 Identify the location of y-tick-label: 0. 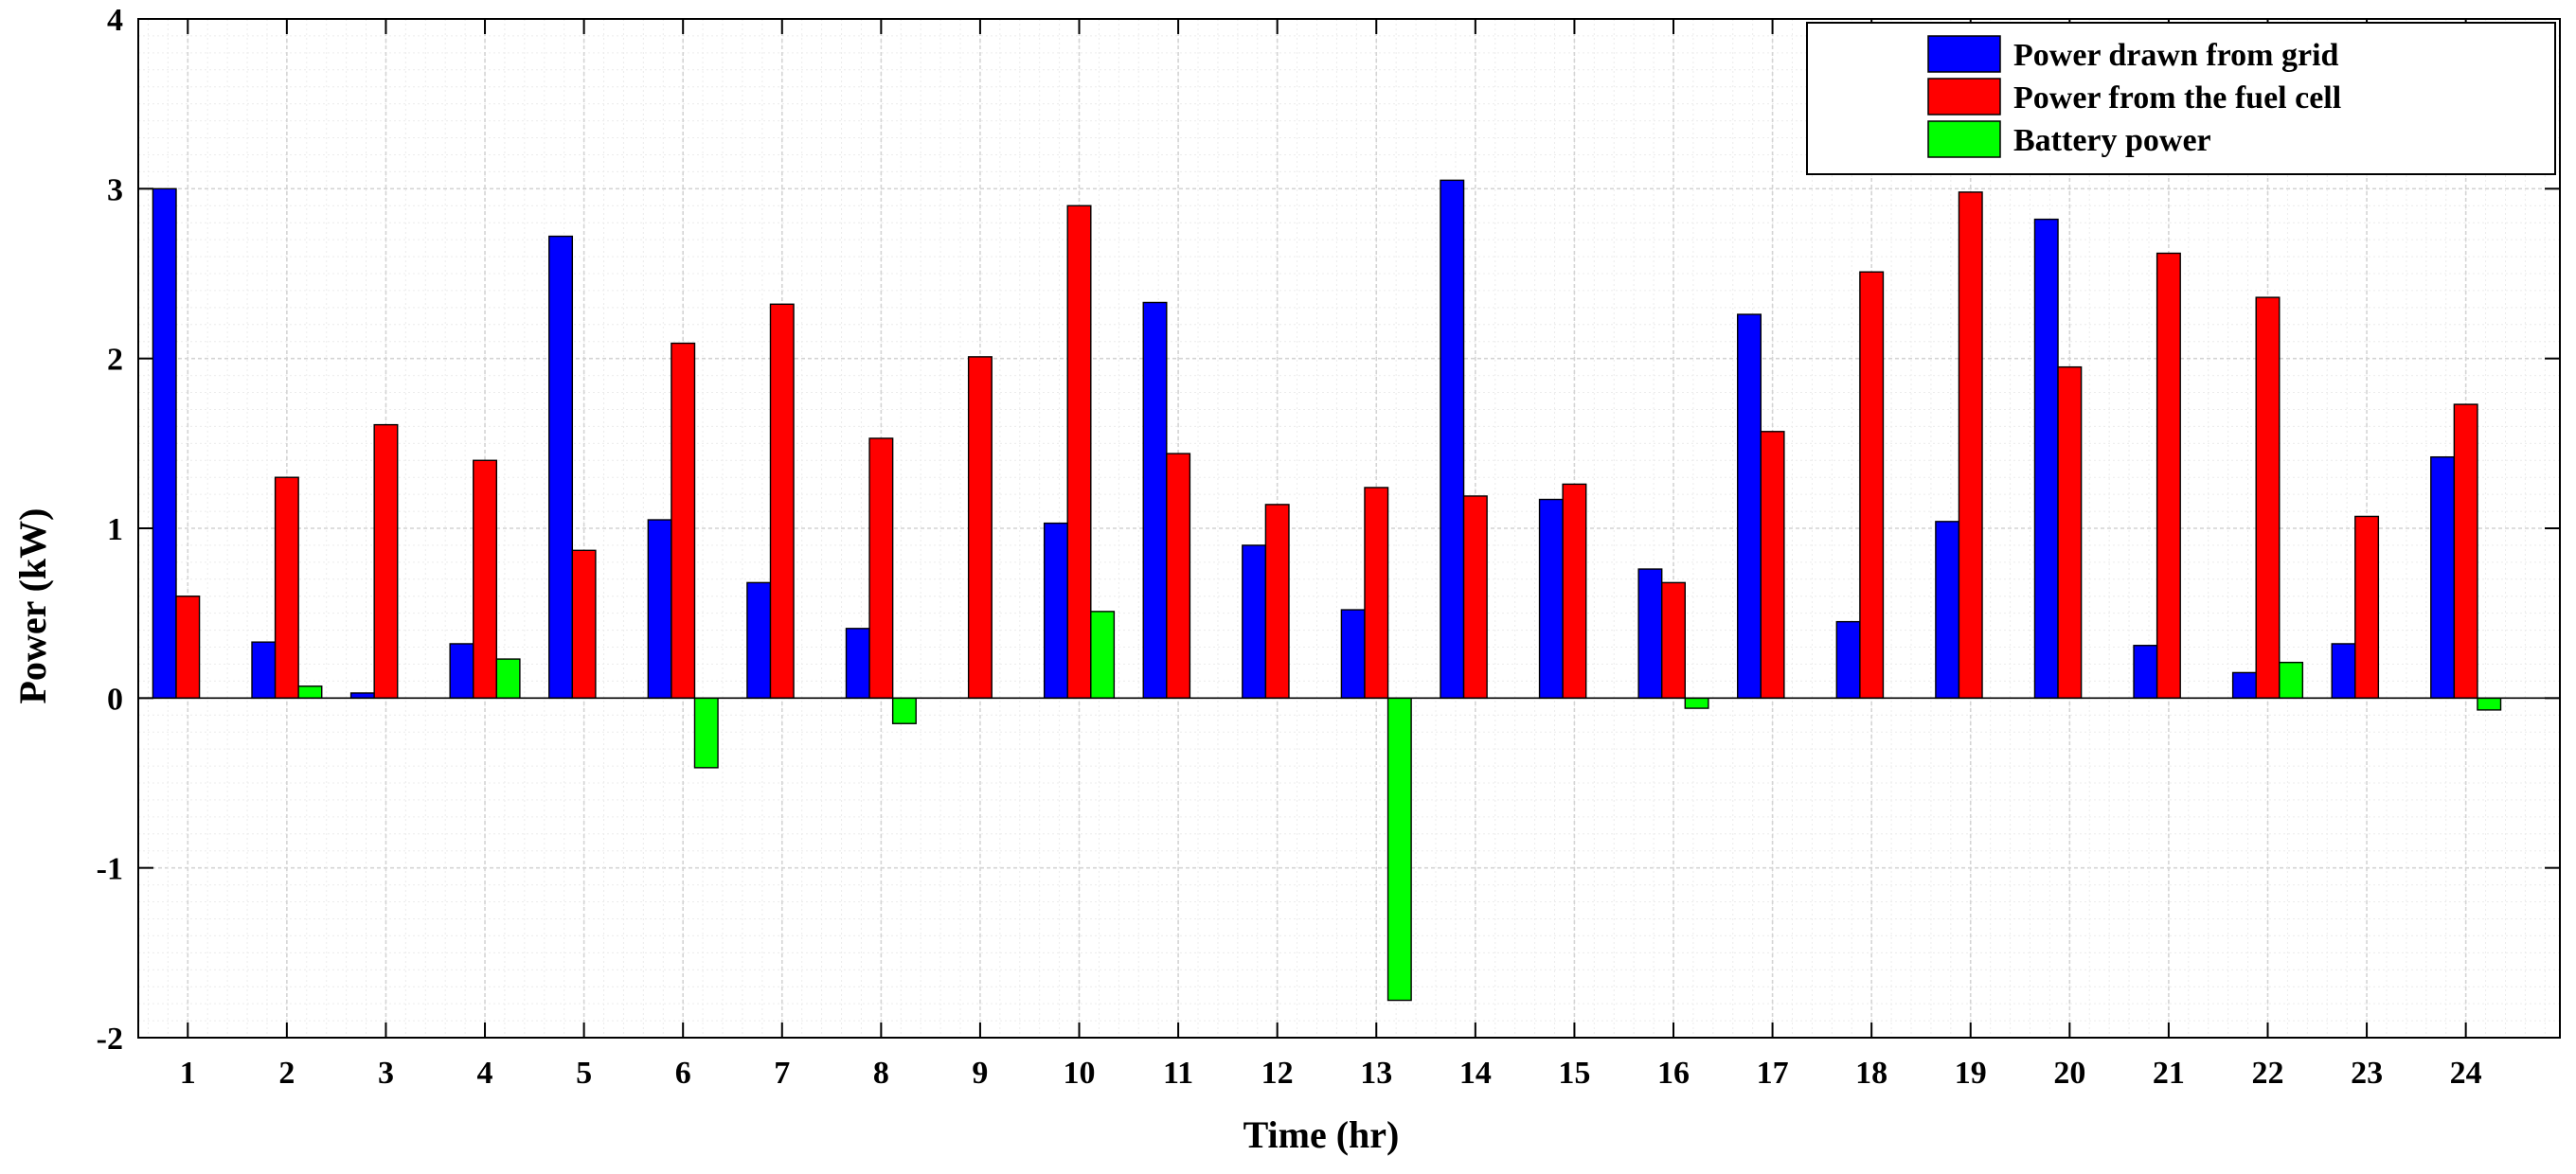
(115, 699).